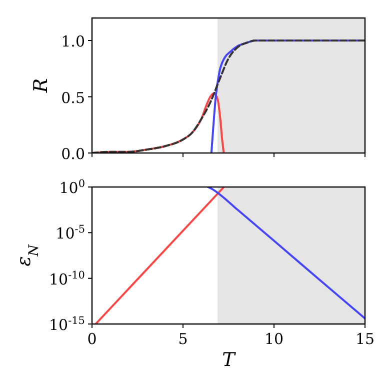 This screenshot has height=390, width=390. Describe the element at coordinates (229, 360) in the screenshot. I see `x-axis-title: T` at that location.